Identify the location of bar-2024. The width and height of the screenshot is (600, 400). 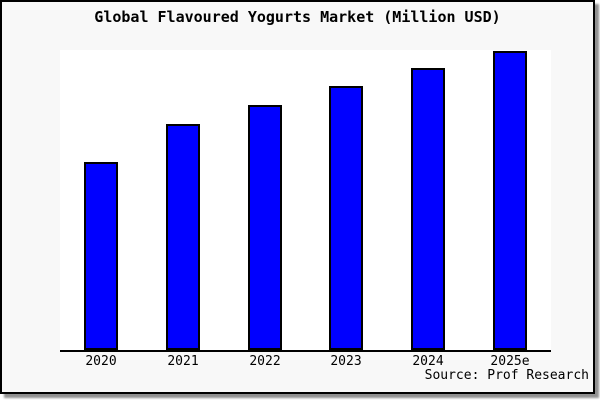
(428, 209).